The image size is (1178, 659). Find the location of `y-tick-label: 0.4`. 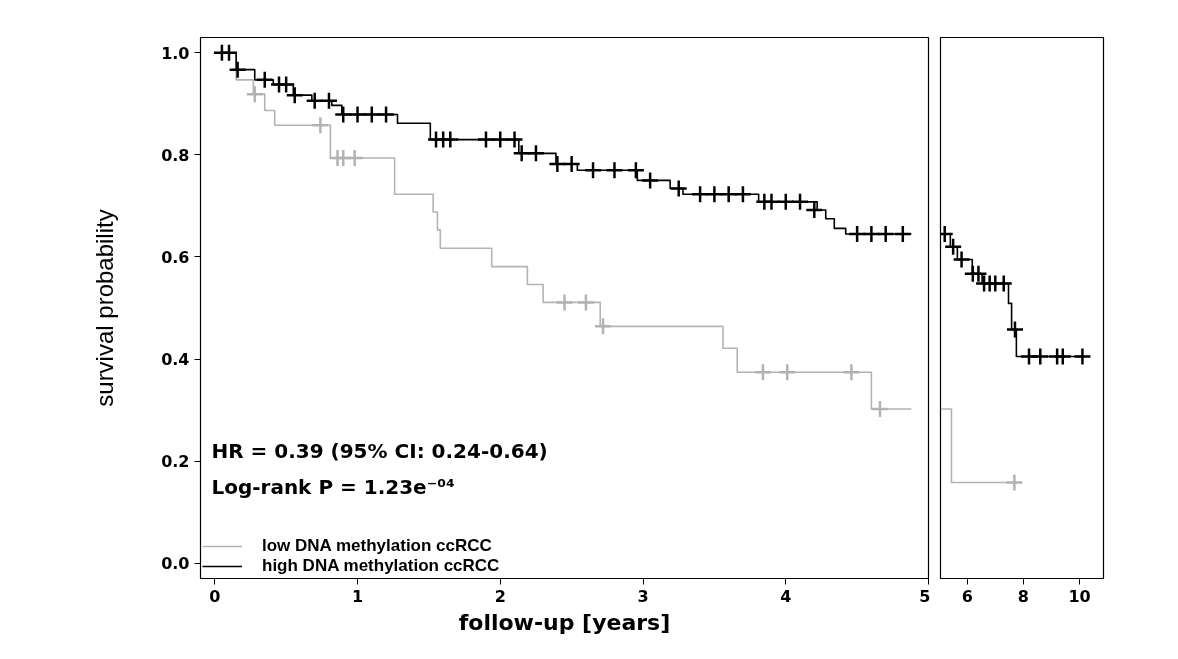

y-tick-label: 0.4 is located at coordinates (175, 360).